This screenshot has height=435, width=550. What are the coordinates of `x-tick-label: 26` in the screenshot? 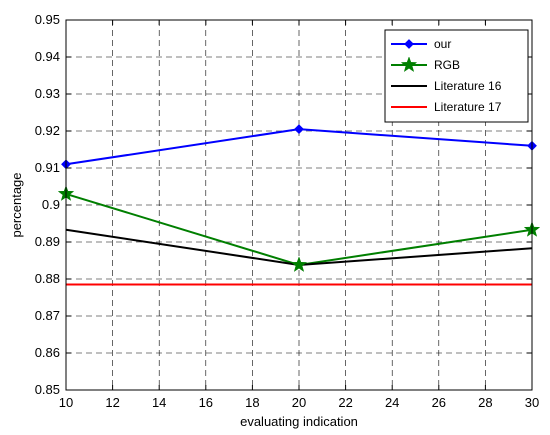 It's located at (439, 402).